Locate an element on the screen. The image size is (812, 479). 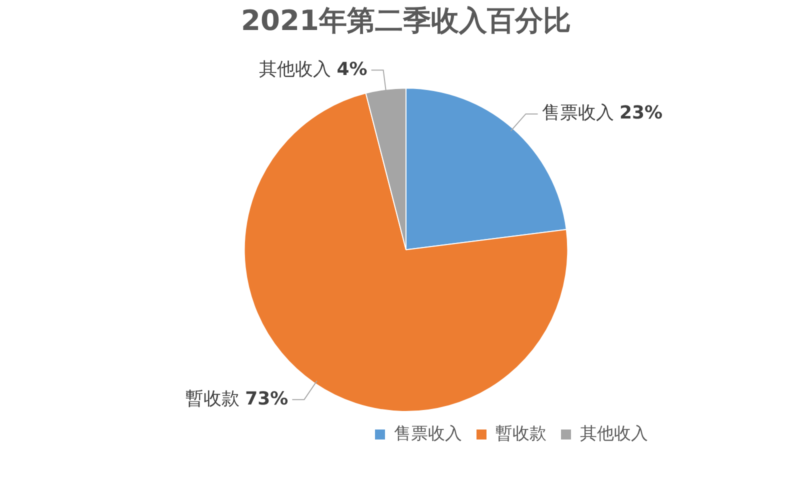
chart-title: 2021年第二季收入百分比 is located at coordinates (406, 21).